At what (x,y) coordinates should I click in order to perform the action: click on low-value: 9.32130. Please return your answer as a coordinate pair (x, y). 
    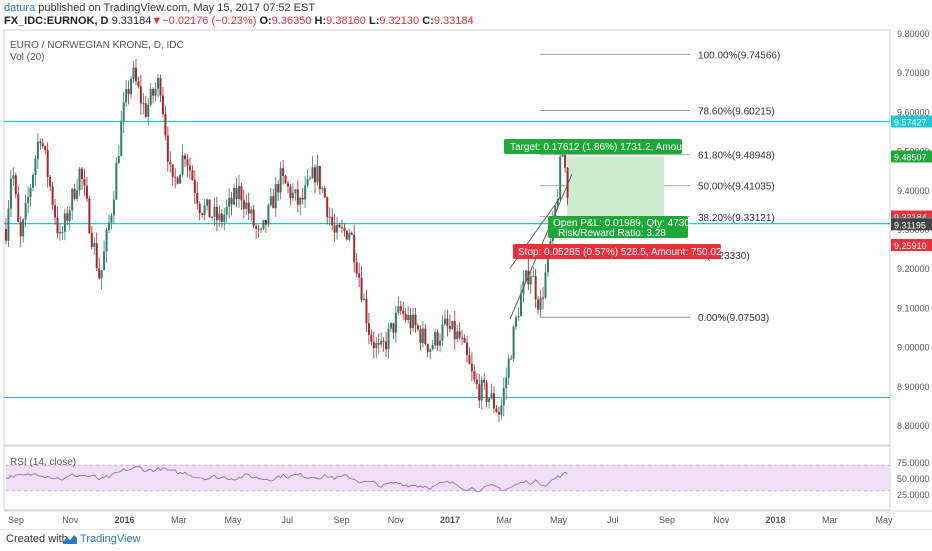
    Looking at the image, I should click on (399, 21).